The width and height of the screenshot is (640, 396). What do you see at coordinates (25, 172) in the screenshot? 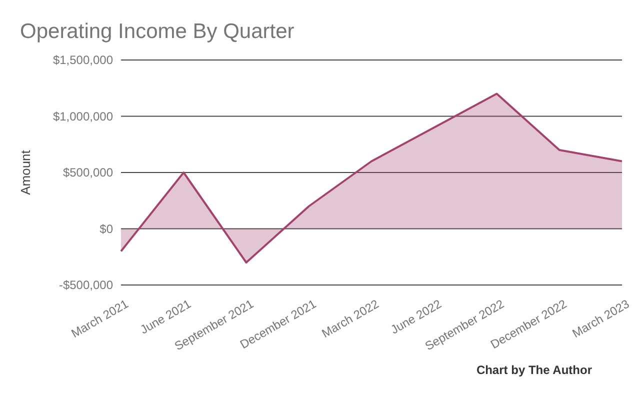
I see `y-axis-title: Amount` at bounding box center [25, 172].